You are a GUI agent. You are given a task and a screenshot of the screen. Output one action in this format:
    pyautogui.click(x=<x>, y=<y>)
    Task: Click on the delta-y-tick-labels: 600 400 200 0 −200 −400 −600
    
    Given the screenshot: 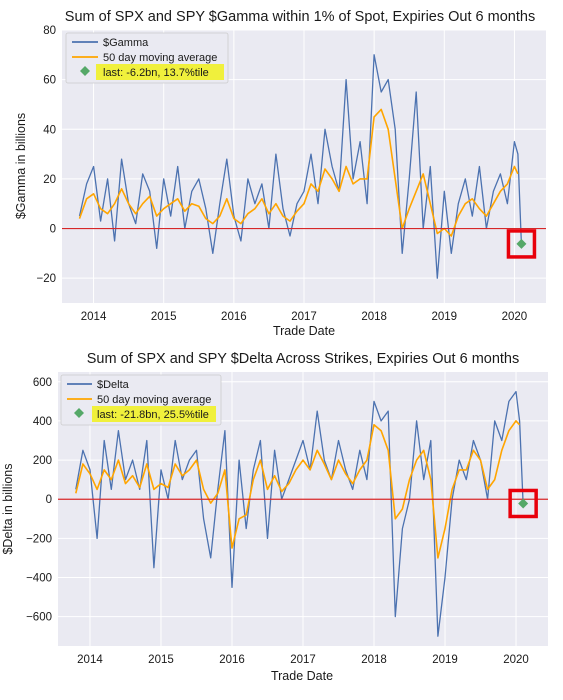 What is the action you would take?
    pyautogui.click(x=39, y=500)
    